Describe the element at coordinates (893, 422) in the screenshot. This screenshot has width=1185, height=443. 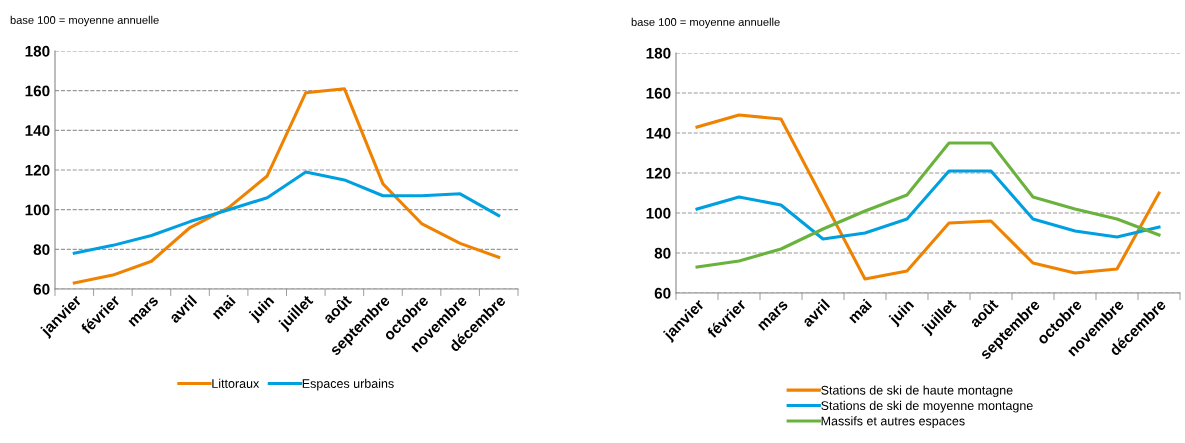
I see `legend-label: Massifs et autres espaces` at that location.